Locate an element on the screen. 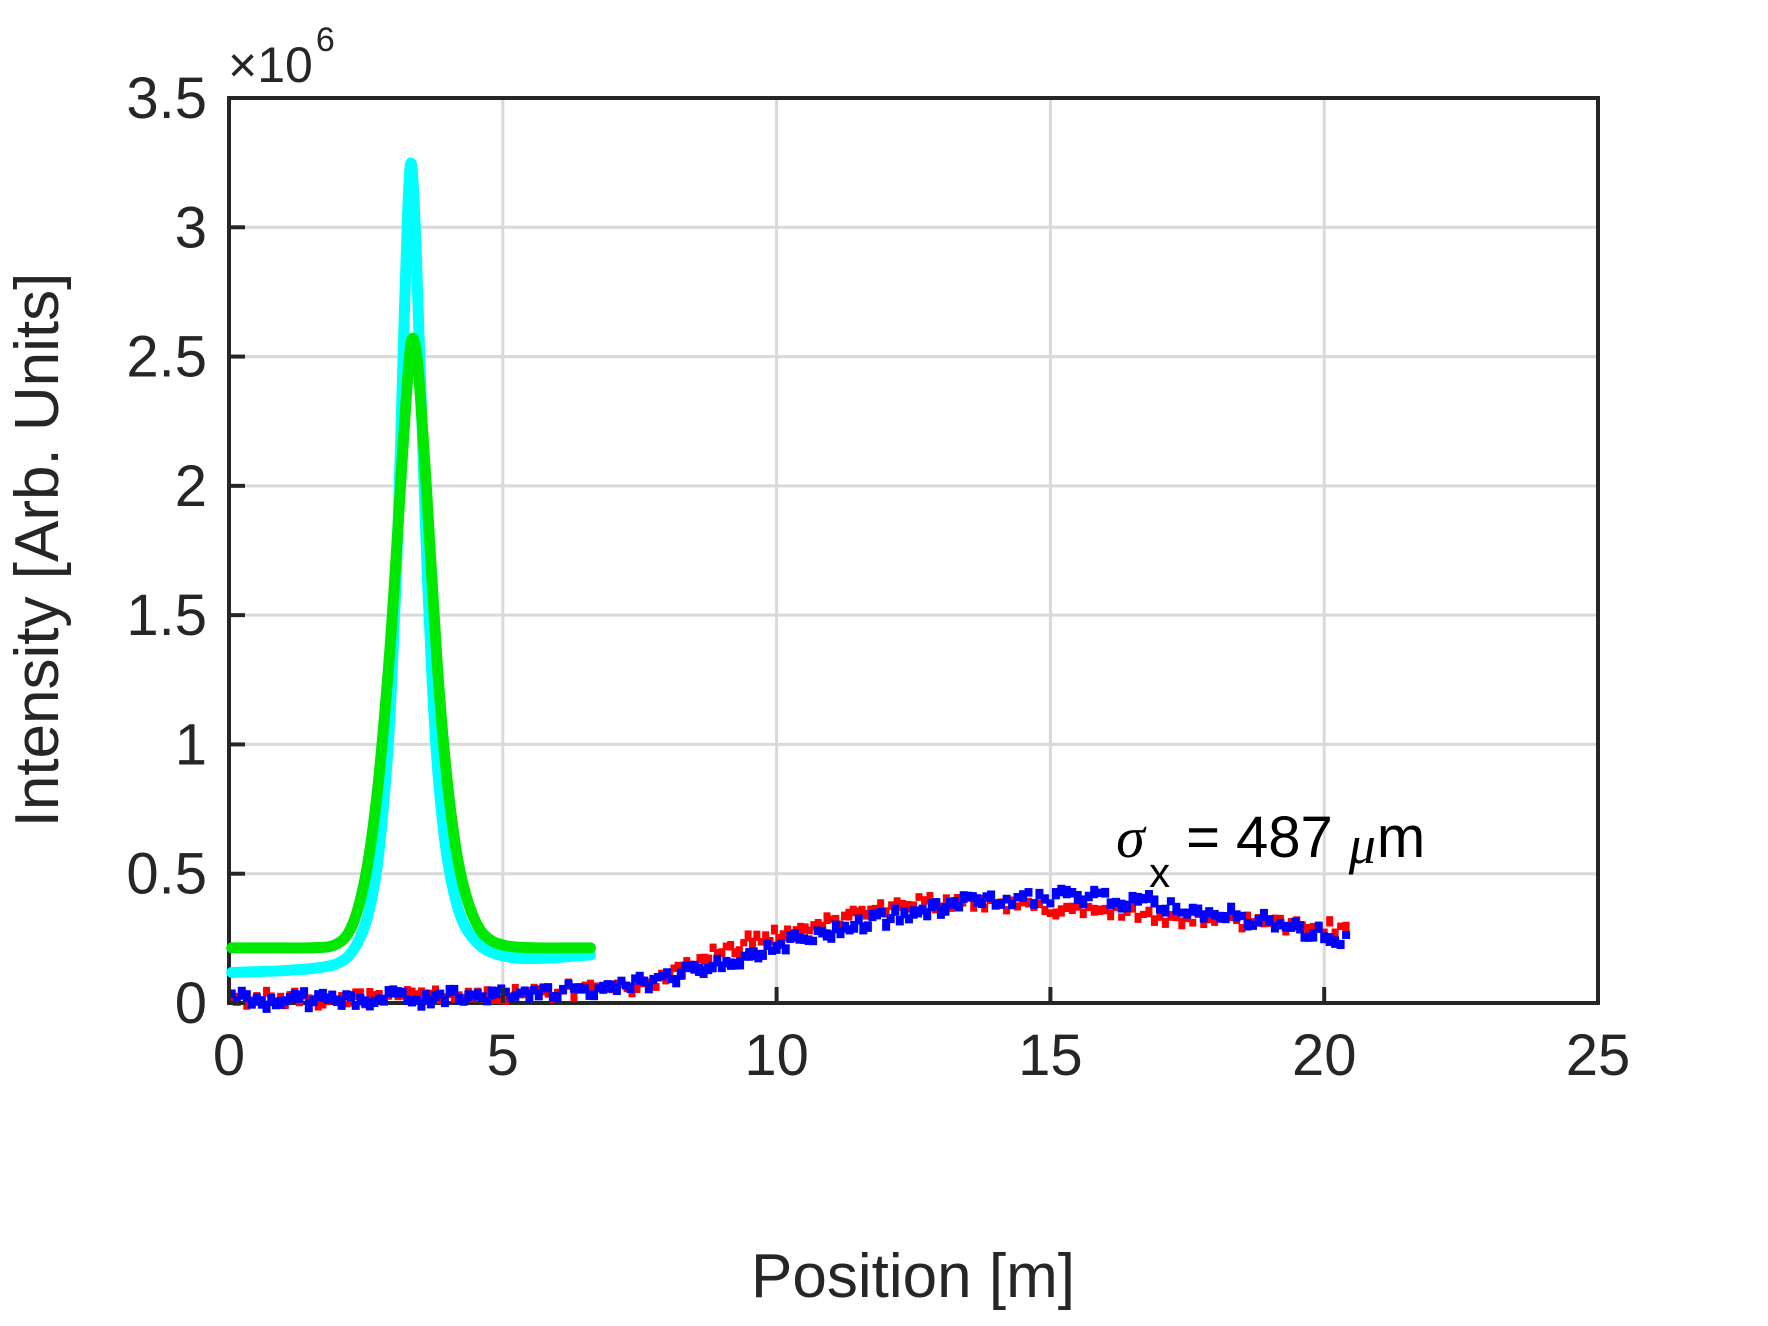 The height and width of the screenshot is (1326, 1768). series-cyan-peak-measured is located at coordinates (411, 567).